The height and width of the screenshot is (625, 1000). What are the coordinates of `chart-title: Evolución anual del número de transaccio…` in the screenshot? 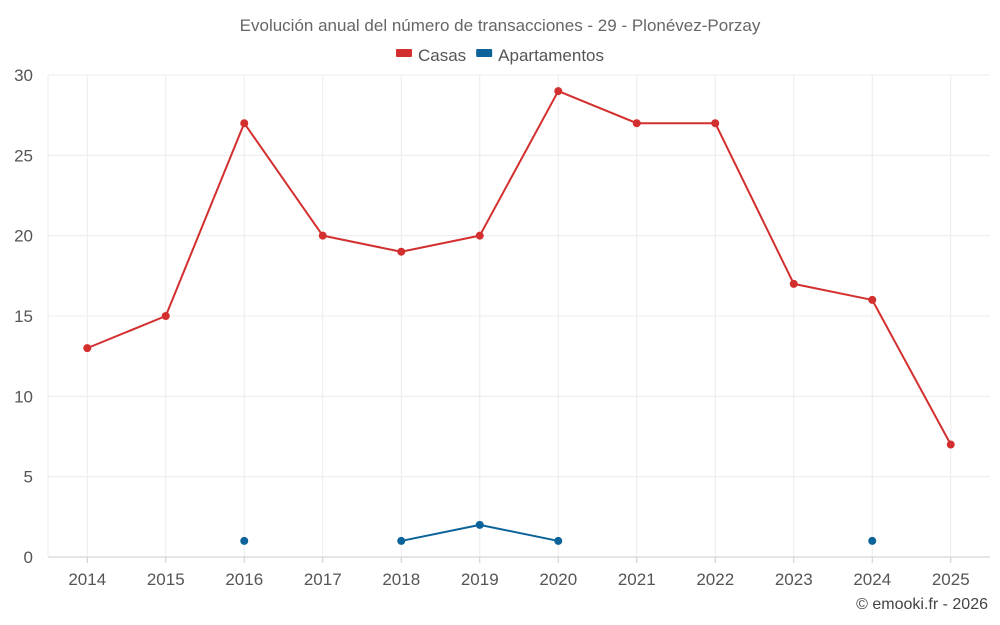 It's located at (500, 25).